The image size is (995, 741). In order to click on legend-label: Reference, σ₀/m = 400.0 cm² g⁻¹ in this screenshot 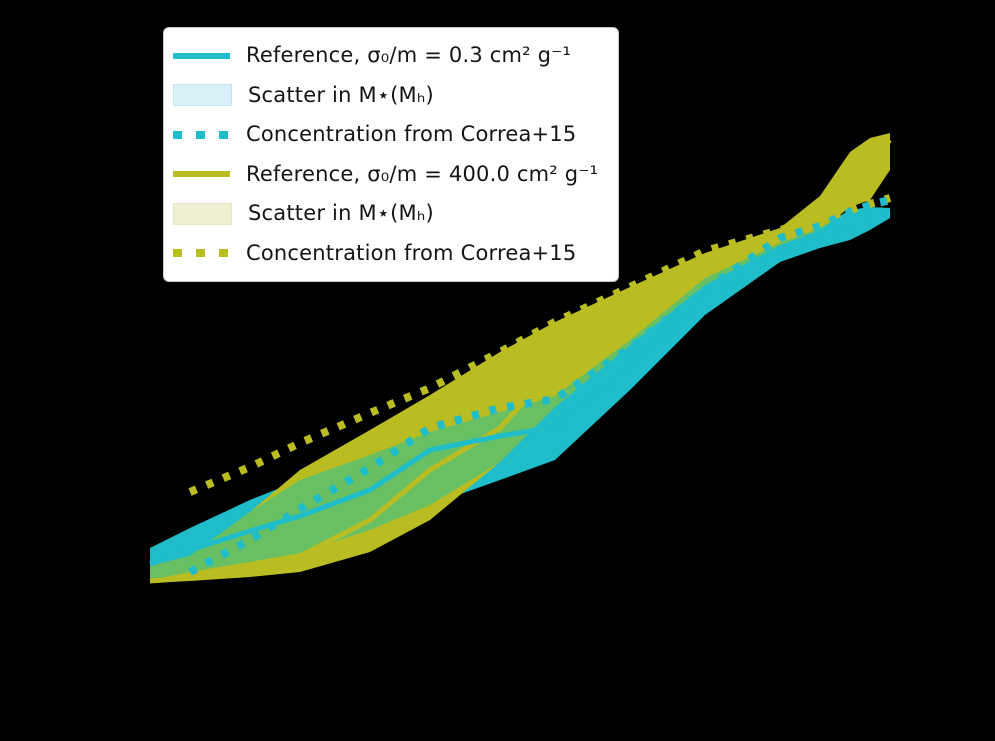, I will do `click(422, 173)`.